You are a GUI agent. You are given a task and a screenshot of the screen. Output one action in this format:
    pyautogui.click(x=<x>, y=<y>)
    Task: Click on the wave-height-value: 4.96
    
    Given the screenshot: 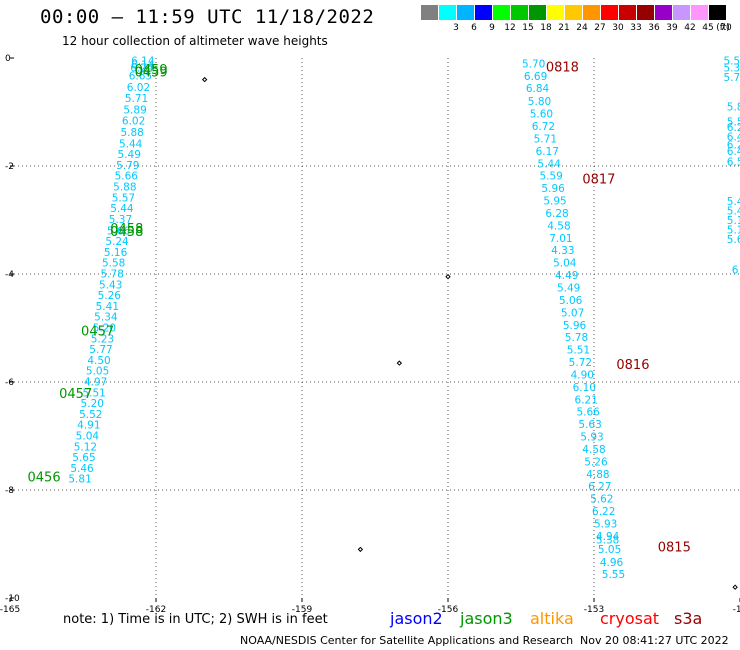 What is the action you would take?
    pyautogui.click(x=612, y=563)
    